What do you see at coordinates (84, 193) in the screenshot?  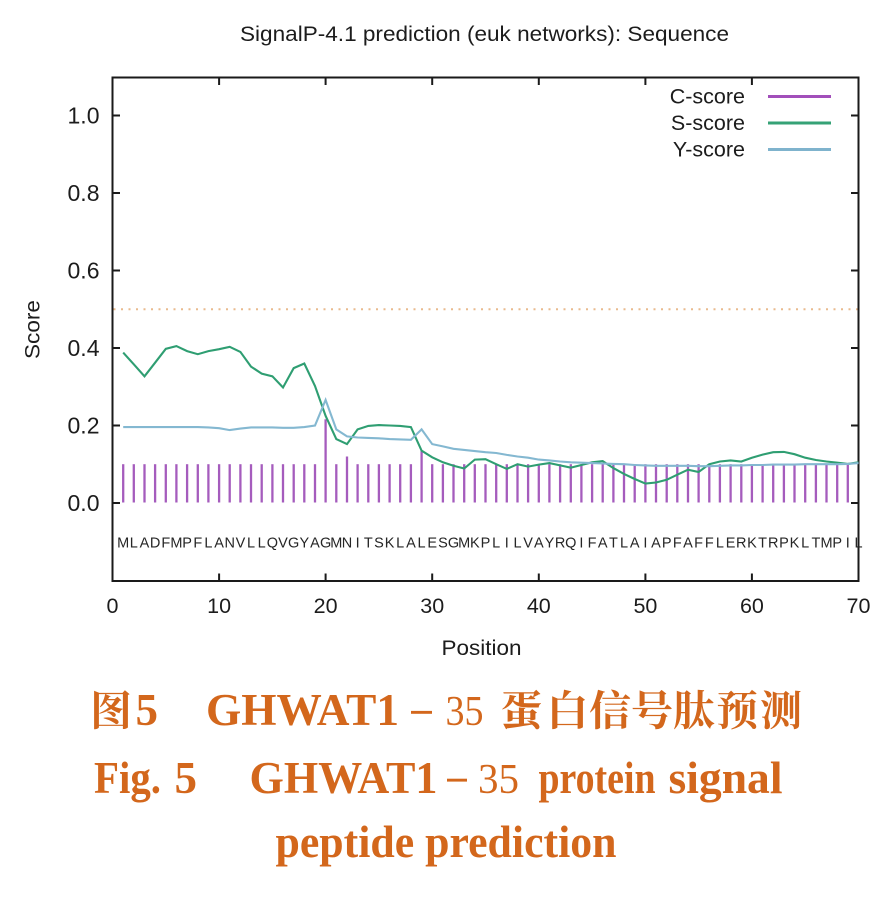 I see `svg-text: 0.8` at bounding box center [84, 193].